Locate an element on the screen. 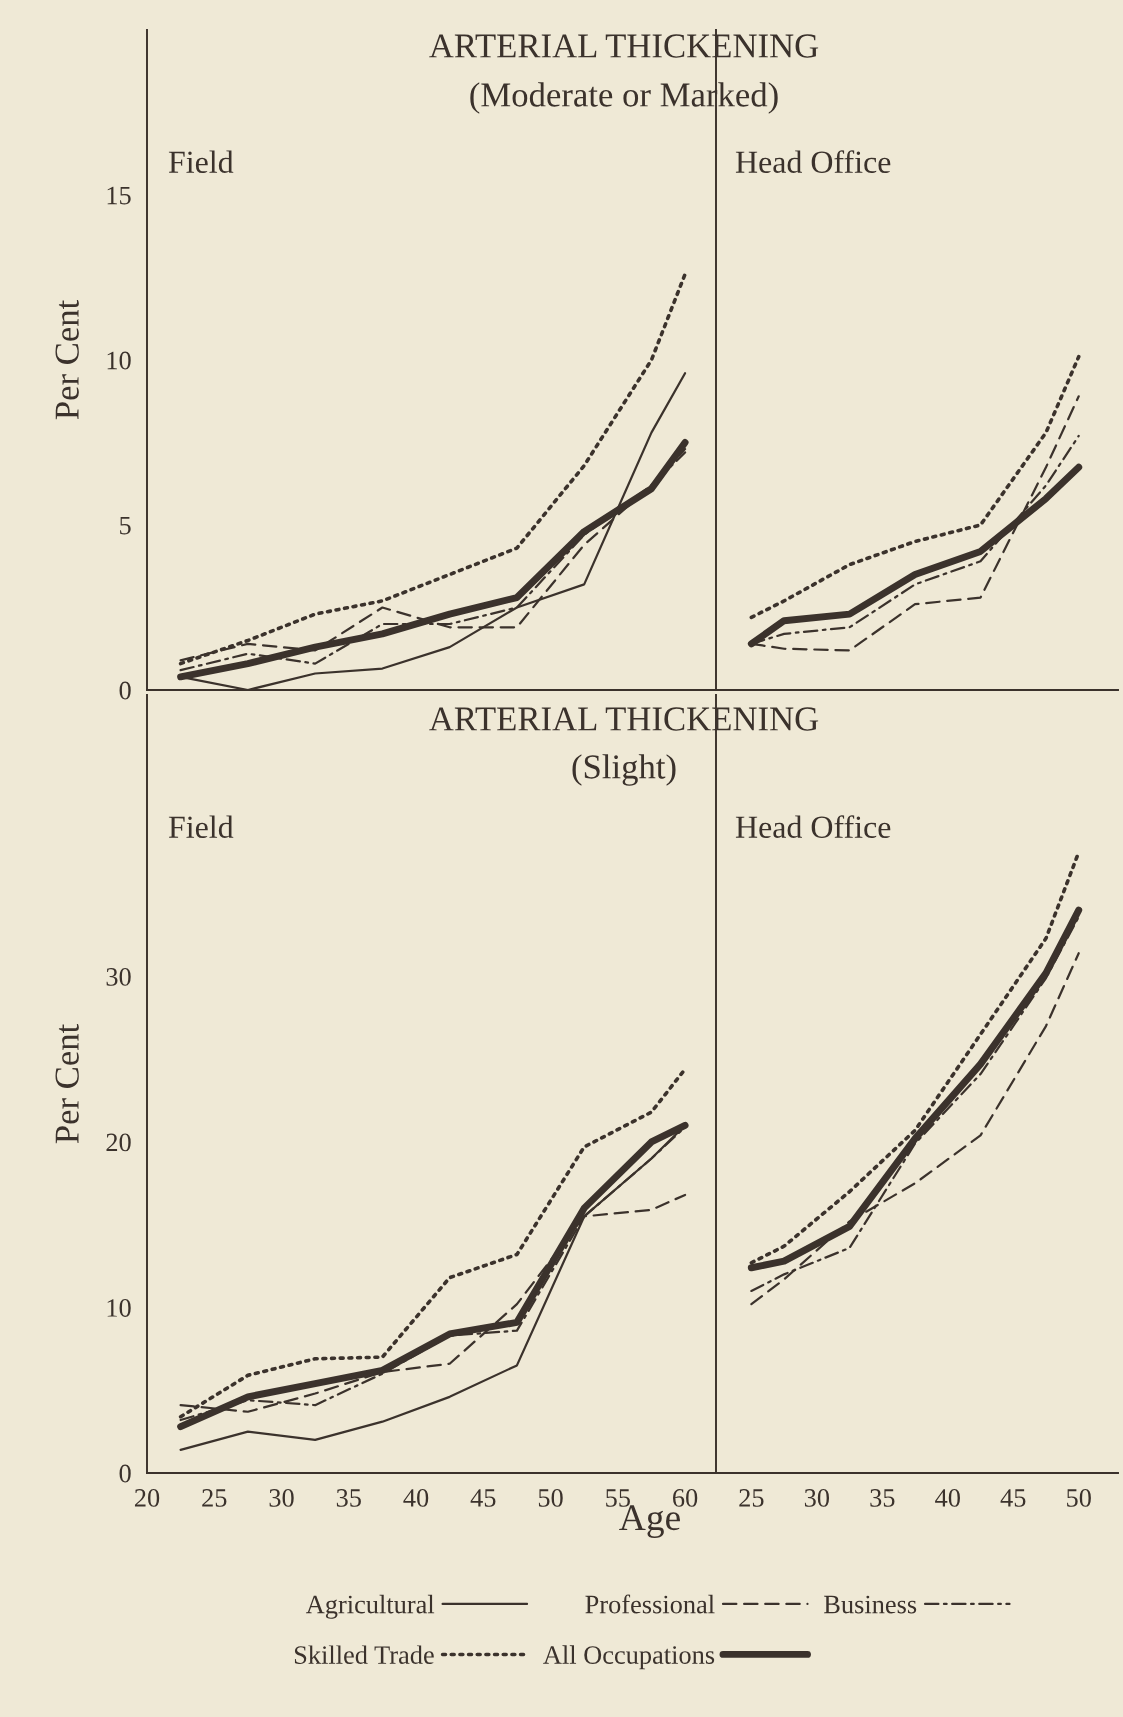  legend-label: Business is located at coordinates (870, 1604).